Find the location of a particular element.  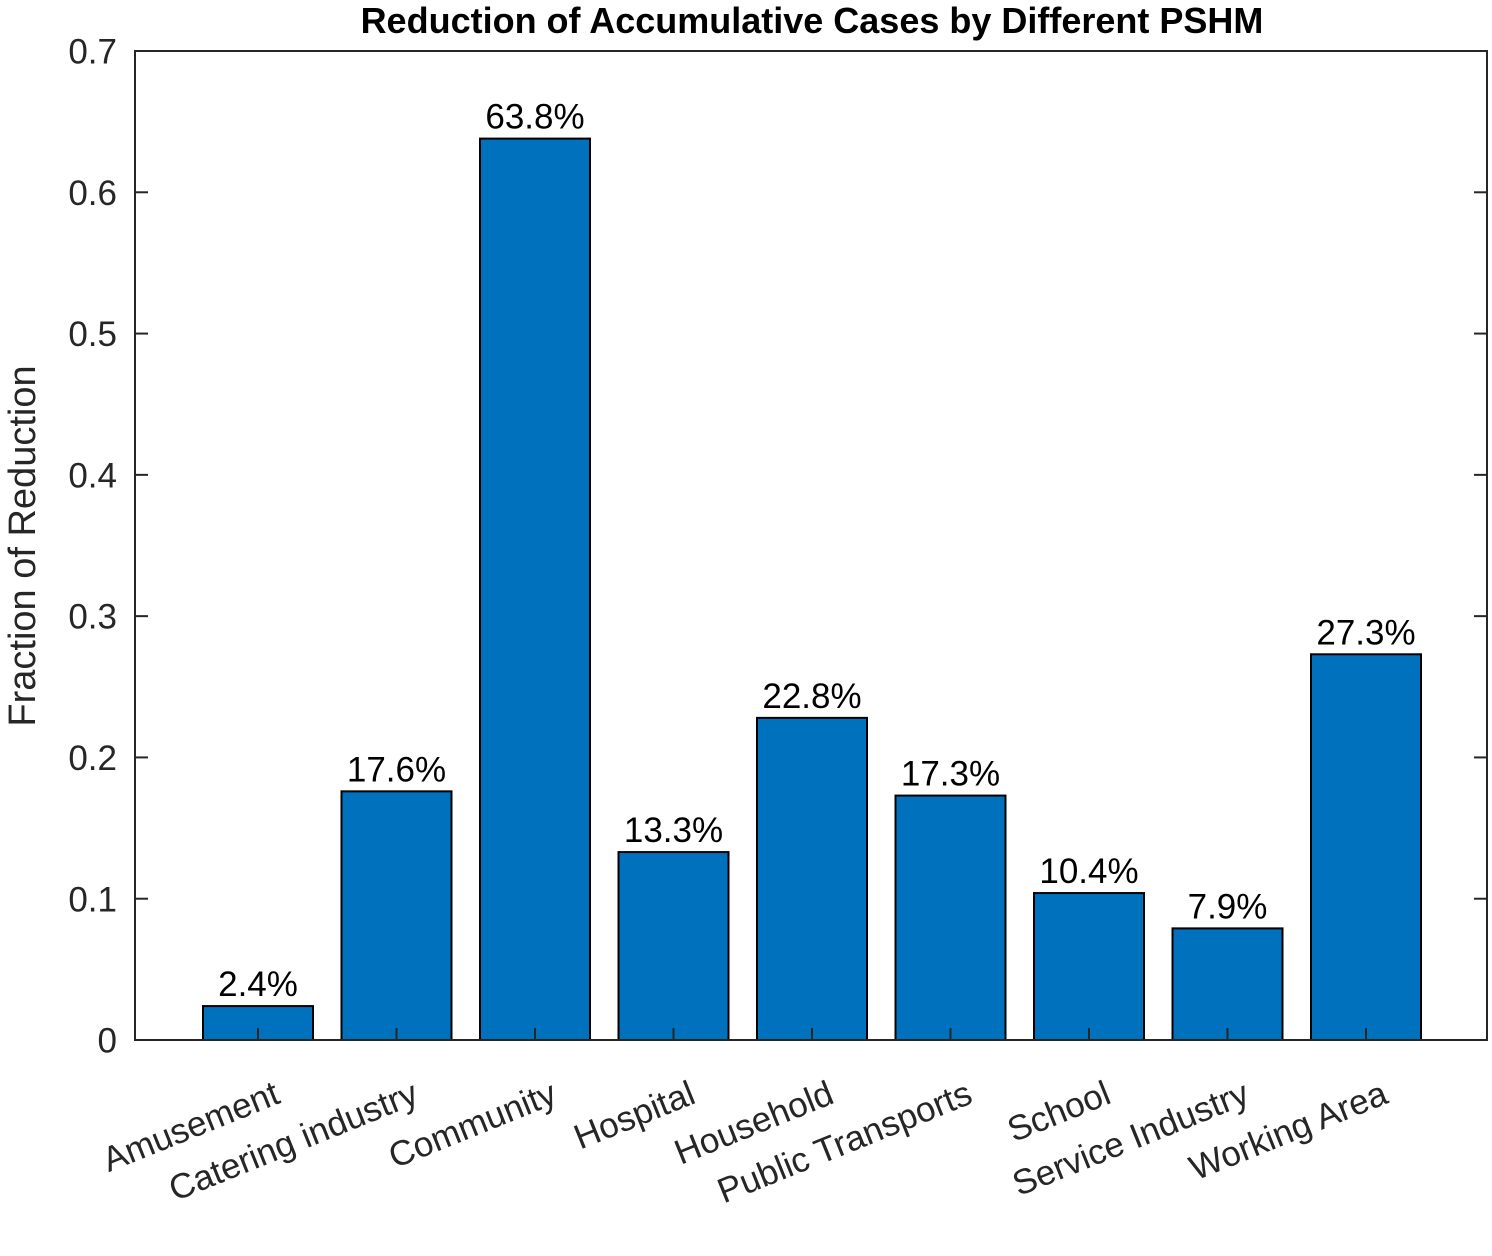

y-tick-label-0: 0 is located at coordinates (107, 1041).